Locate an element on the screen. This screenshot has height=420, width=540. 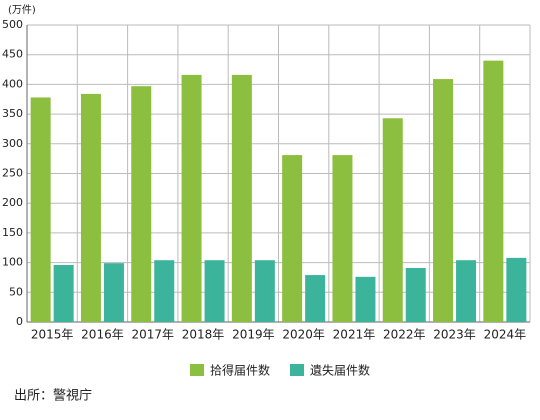
y-tick-label: 400 is located at coordinates (12, 83).